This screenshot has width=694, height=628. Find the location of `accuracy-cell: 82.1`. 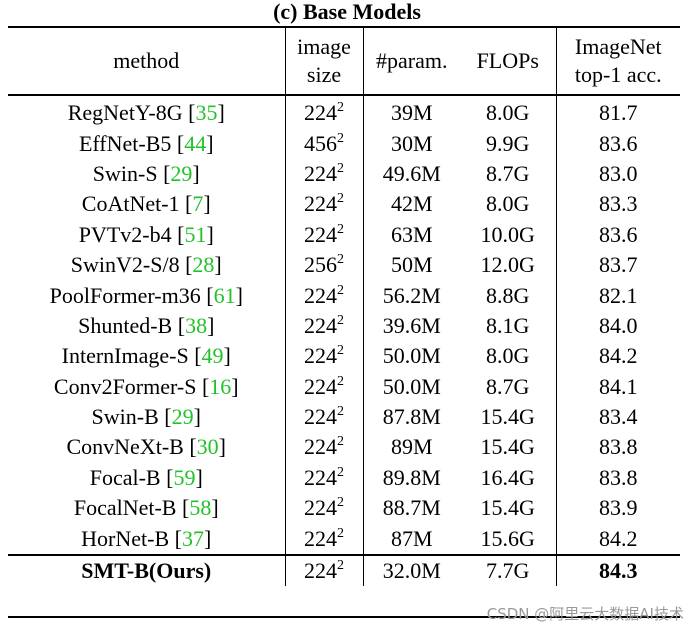

accuracy-cell: 82.1 is located at coordinates (618, 295).